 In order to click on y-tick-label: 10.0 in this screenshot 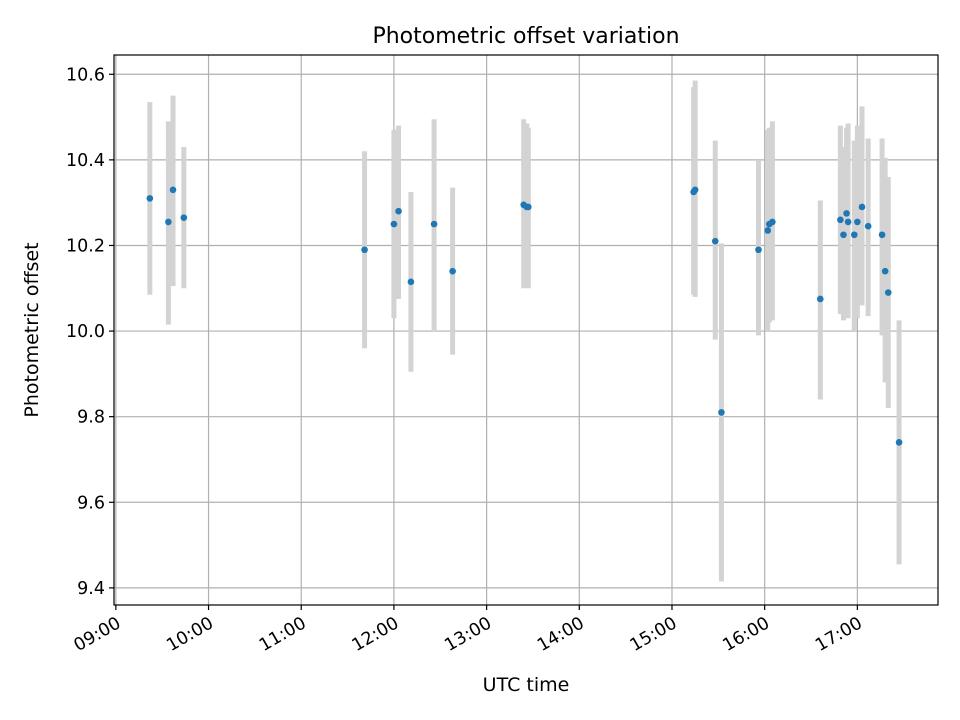, I will do `click(85, 332)`.